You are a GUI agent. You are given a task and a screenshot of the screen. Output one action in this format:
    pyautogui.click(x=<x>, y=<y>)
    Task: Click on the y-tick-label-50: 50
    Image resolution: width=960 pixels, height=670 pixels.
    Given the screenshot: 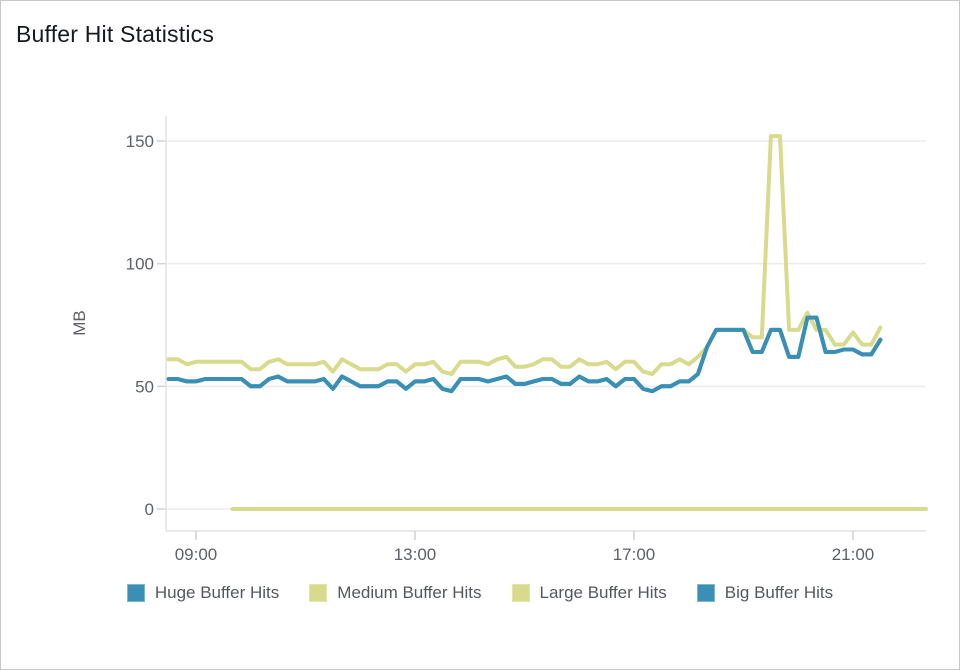 What is the action you would take?
    pyautogui.click(x=144, y=386)
    